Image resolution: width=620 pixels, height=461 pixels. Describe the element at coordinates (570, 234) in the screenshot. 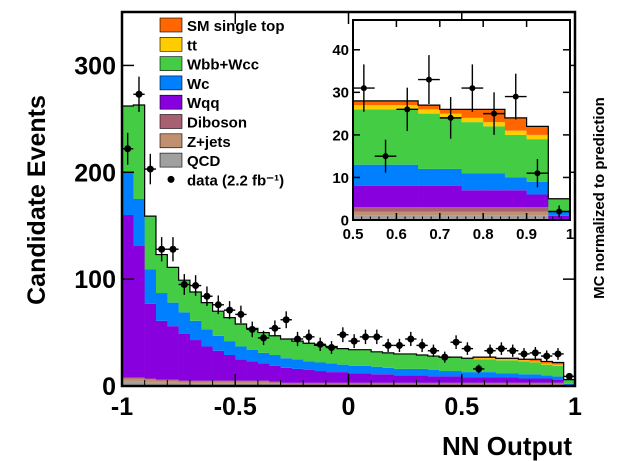

I see `x-tick-label-5: 1` at that location.